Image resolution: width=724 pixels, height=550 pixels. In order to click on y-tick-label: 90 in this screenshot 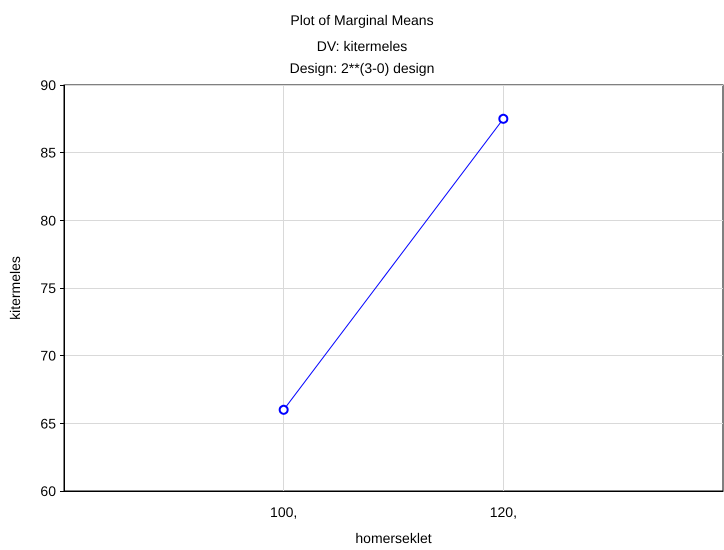, I will do `click(48, 85)`.